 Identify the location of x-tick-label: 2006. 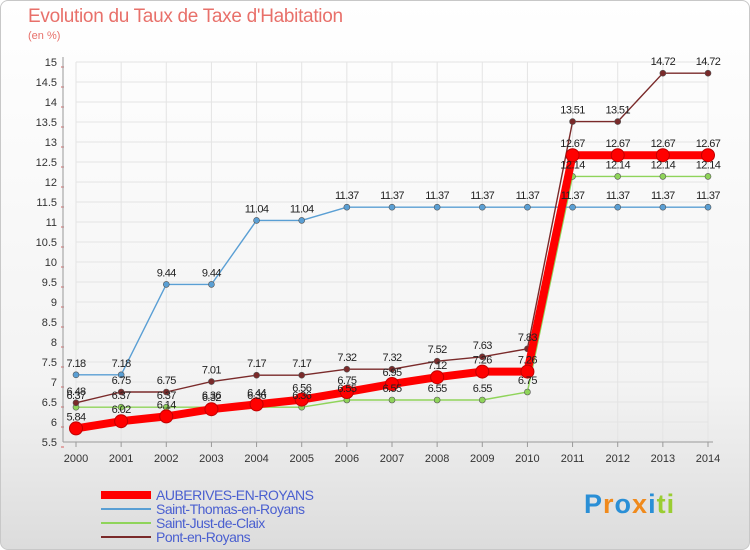
(347, 459).